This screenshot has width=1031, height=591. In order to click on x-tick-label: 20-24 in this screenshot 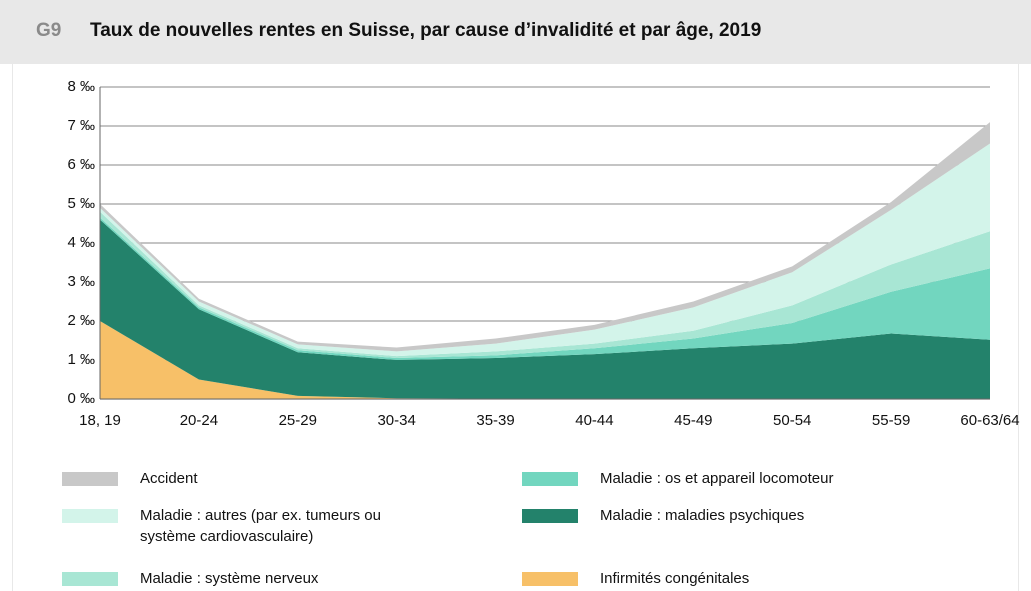, I will do `click(199, 420)`.